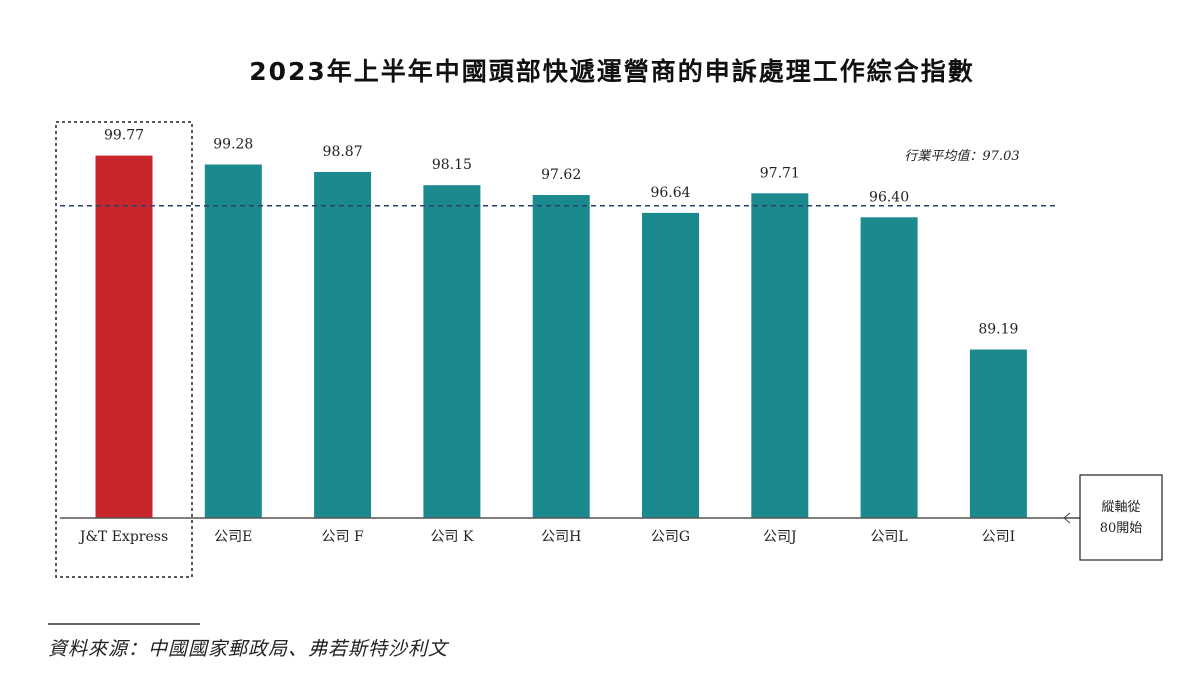  I want to click on category-label-2: 公司 F, so click(343, 537).